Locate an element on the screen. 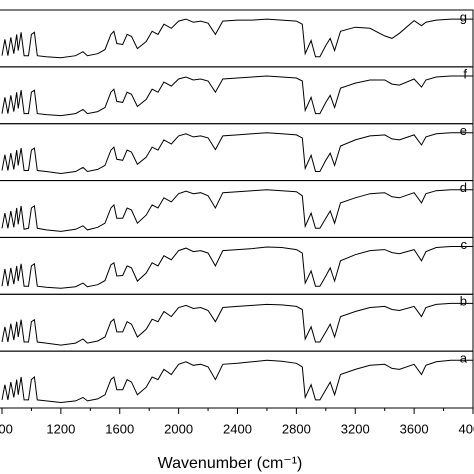 This screenshot has width=474, height=474. x-tick-label: 3200 is located at coordinates (355, 428).